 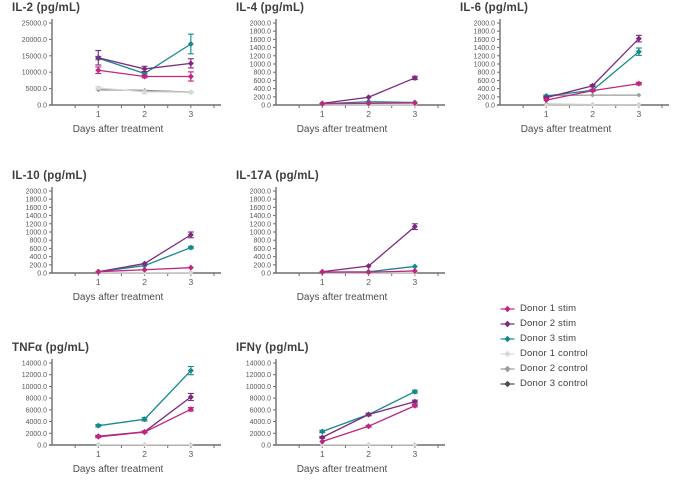 I want to click on chart-title-il4: IL-4 (pg/mL), so click(x=270, y=8).